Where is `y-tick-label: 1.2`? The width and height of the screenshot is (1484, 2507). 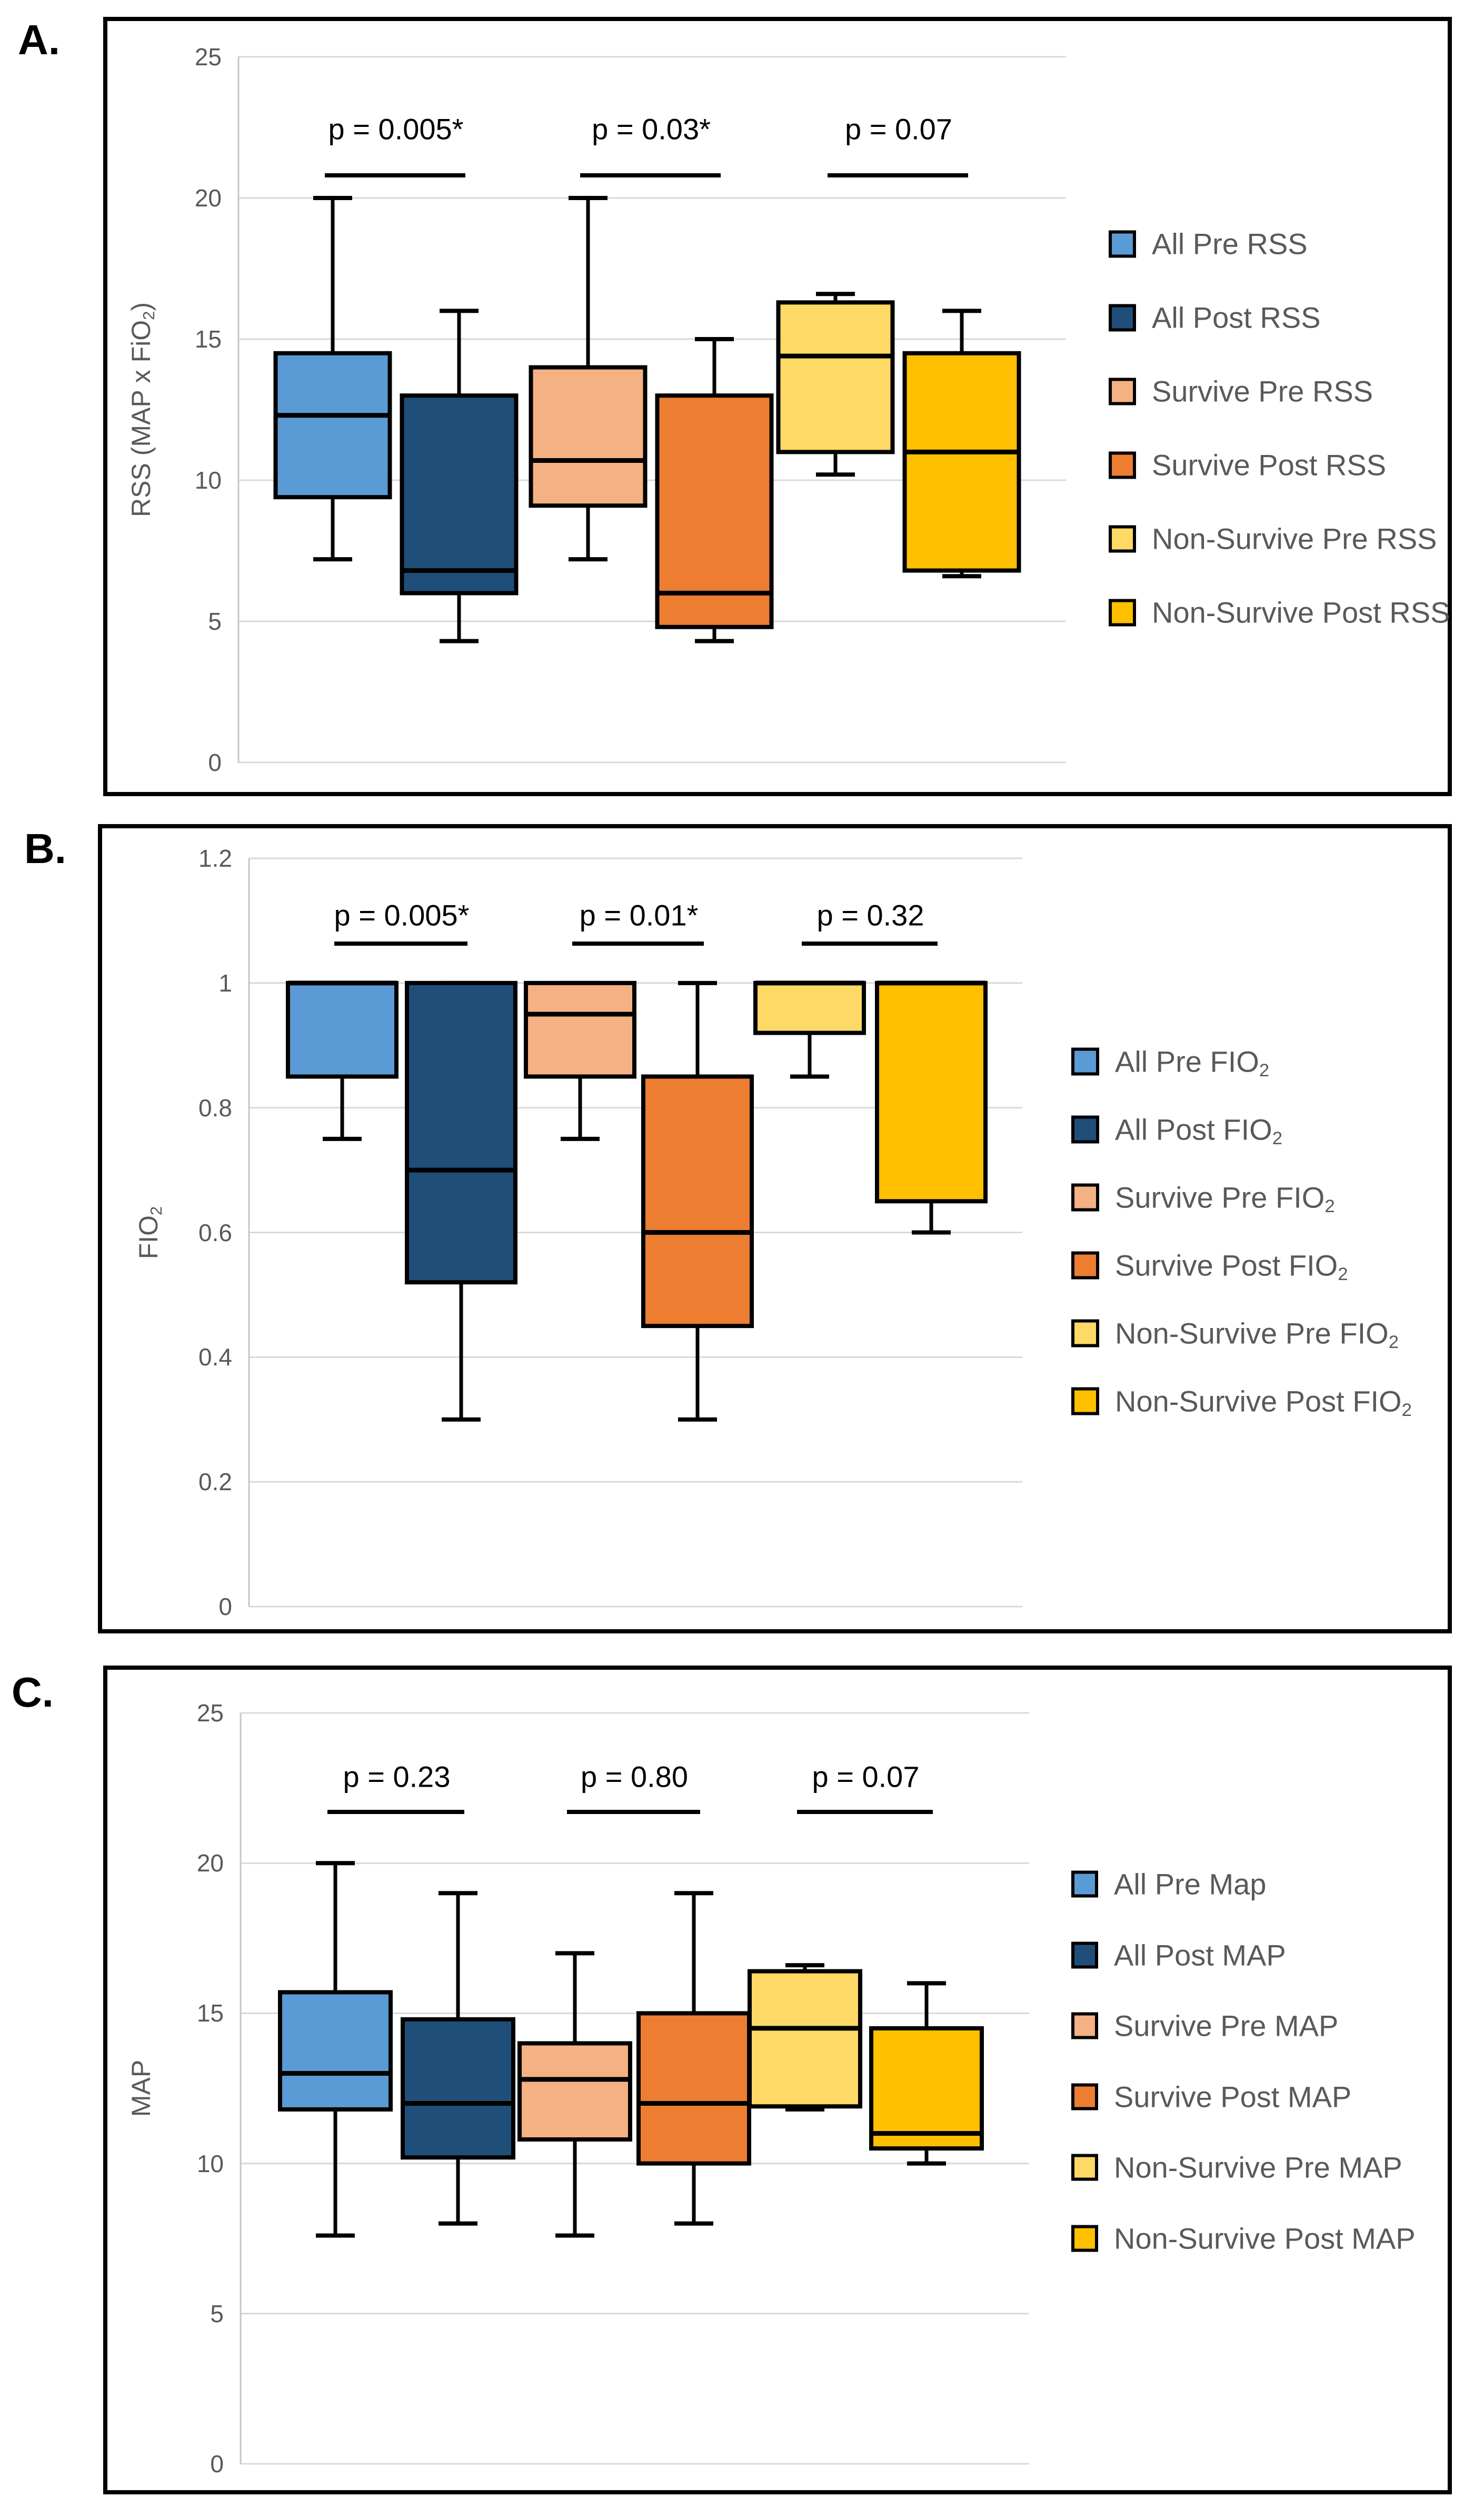 y-tick-label: 1.2 is located at coordinates (215, 858).